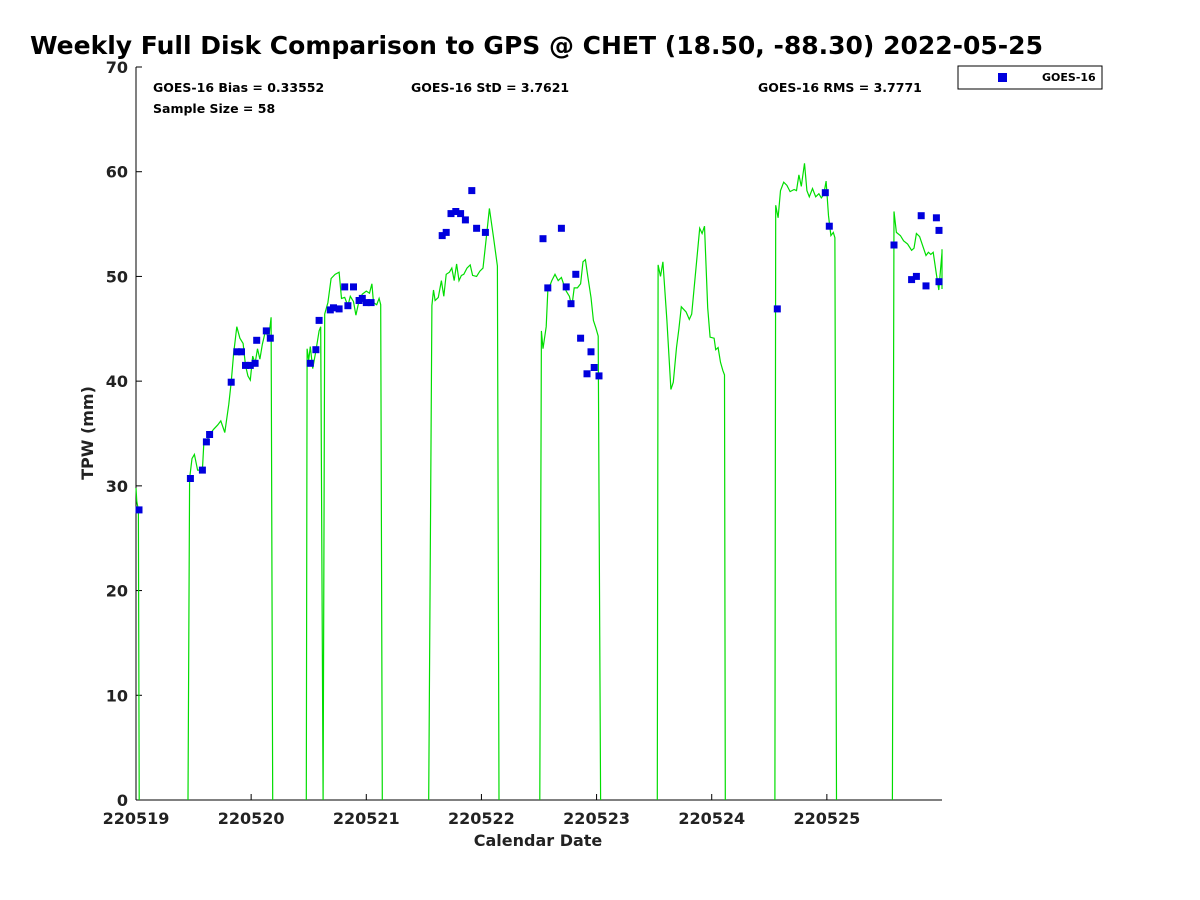 Image resolution: width=1200 pixels, height=900 pixels. Describe the element at coordinates (124, 434) in the screenshot. I see `y-ticks: 0 10 20 30 40 50 60 70` at that location.